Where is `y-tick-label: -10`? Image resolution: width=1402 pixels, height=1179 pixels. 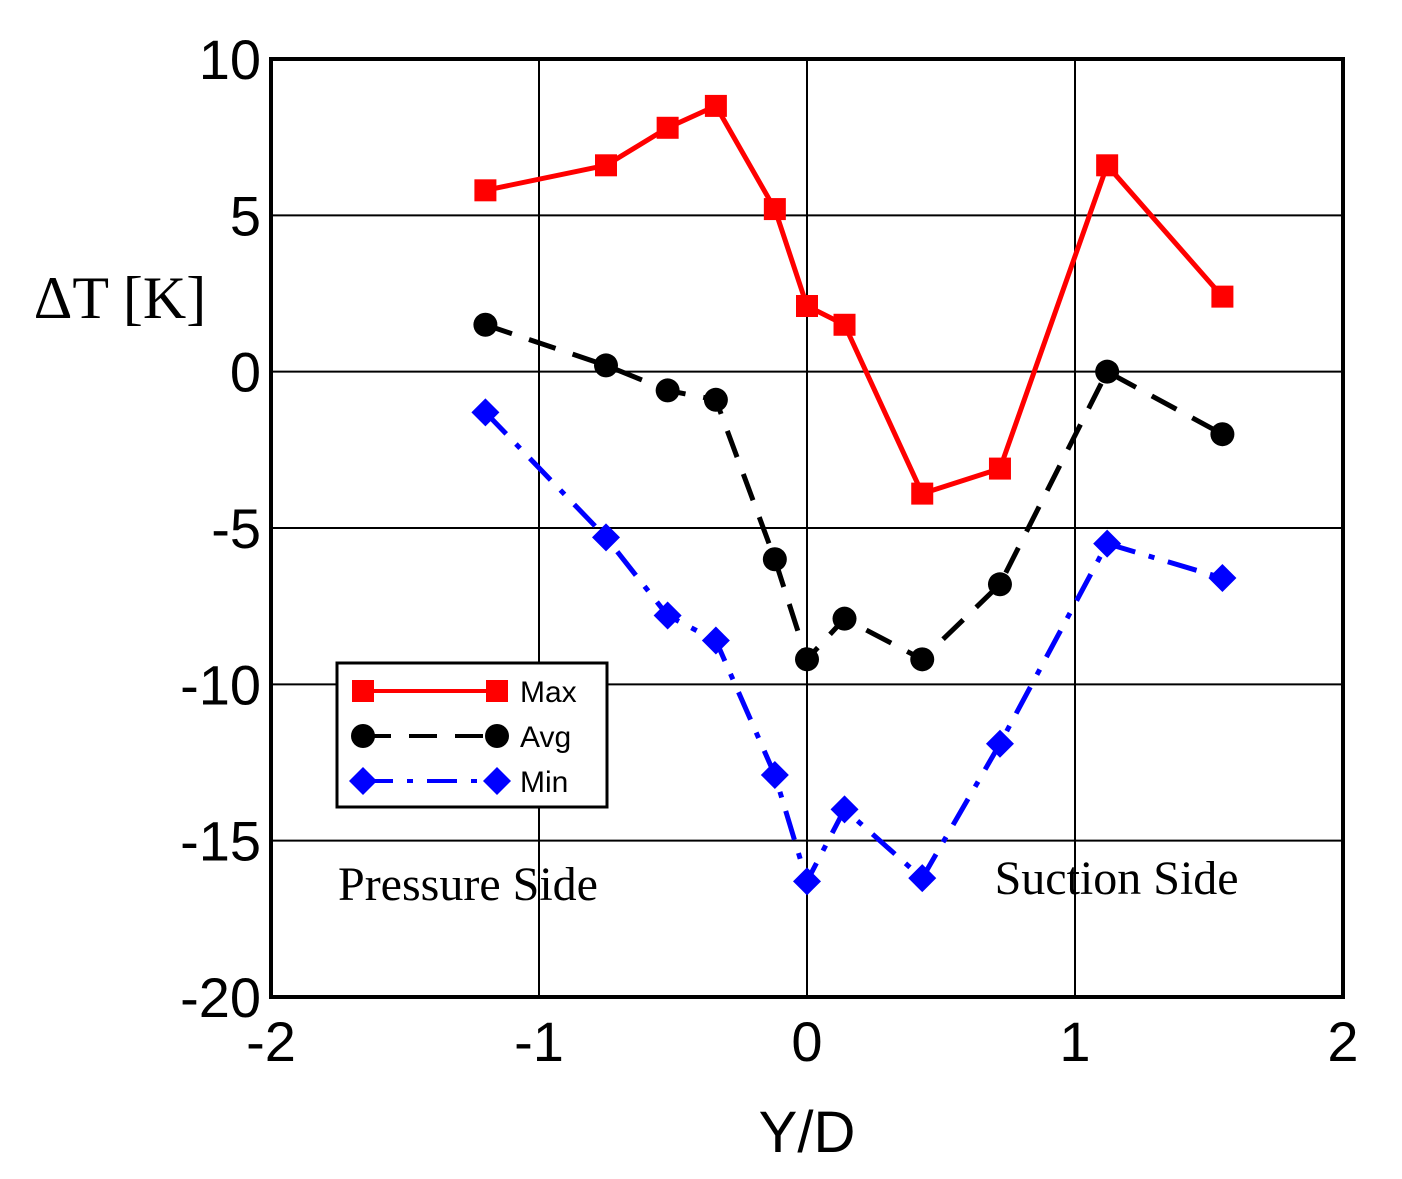 y-tick-label: -10 is located at coordinates (220, 684).